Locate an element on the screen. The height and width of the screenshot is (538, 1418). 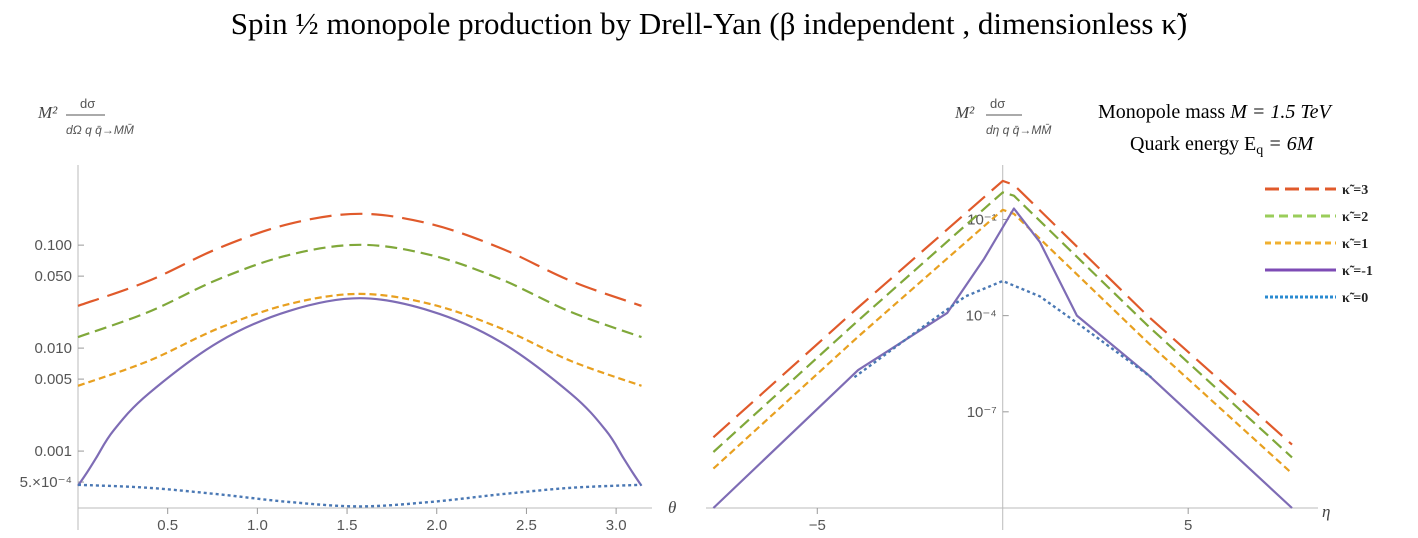
left-x-tick-label: 3.0 is located at coordinates (616, 525).